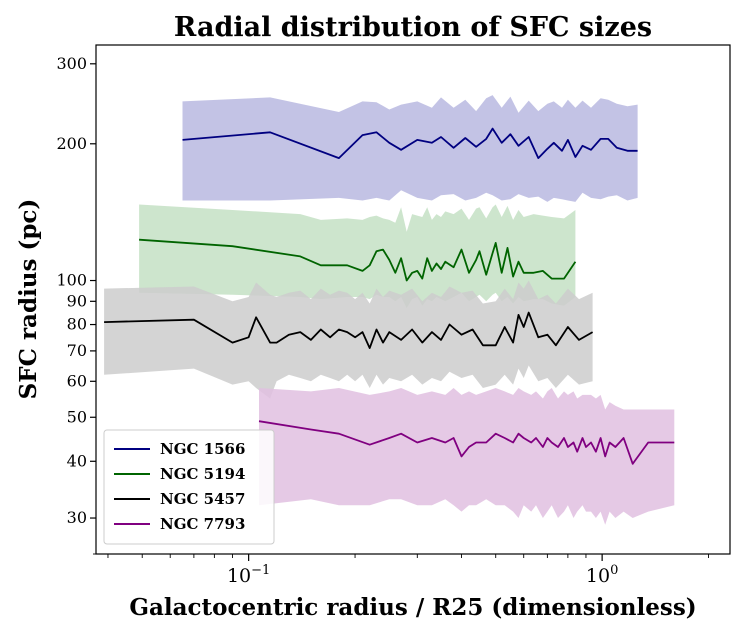 This screenshot has height=641, width=747. What do you see at coordinates (77, 416) in the screenshot?
I see `y-tick-label: 50` at bounding box center [77, 416].